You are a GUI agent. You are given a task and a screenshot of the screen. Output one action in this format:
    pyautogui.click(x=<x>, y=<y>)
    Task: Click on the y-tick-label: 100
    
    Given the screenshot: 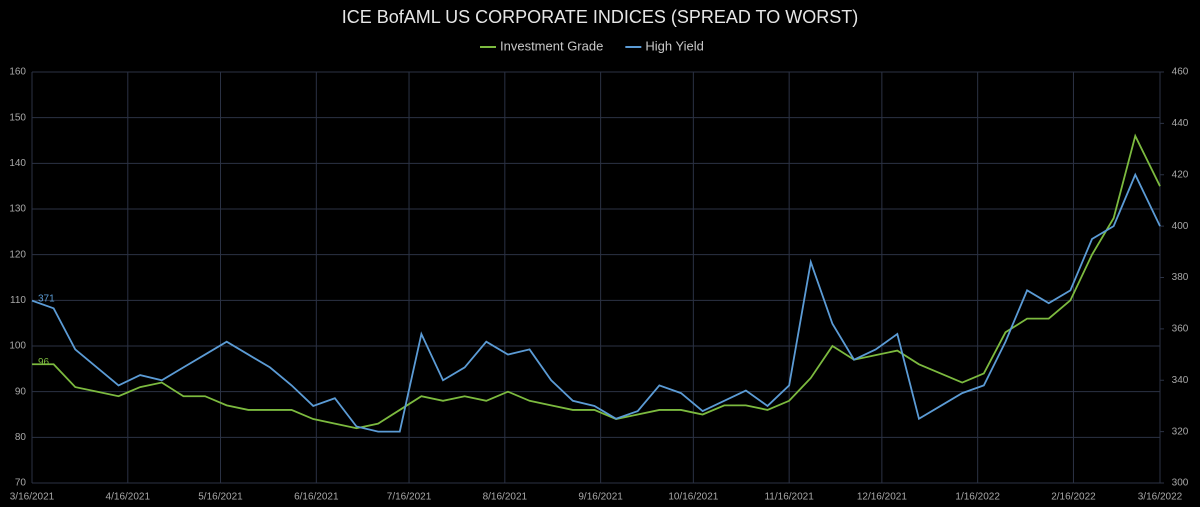 What is the action you would take?
    pyautogui.click(x=17, y=346)
    